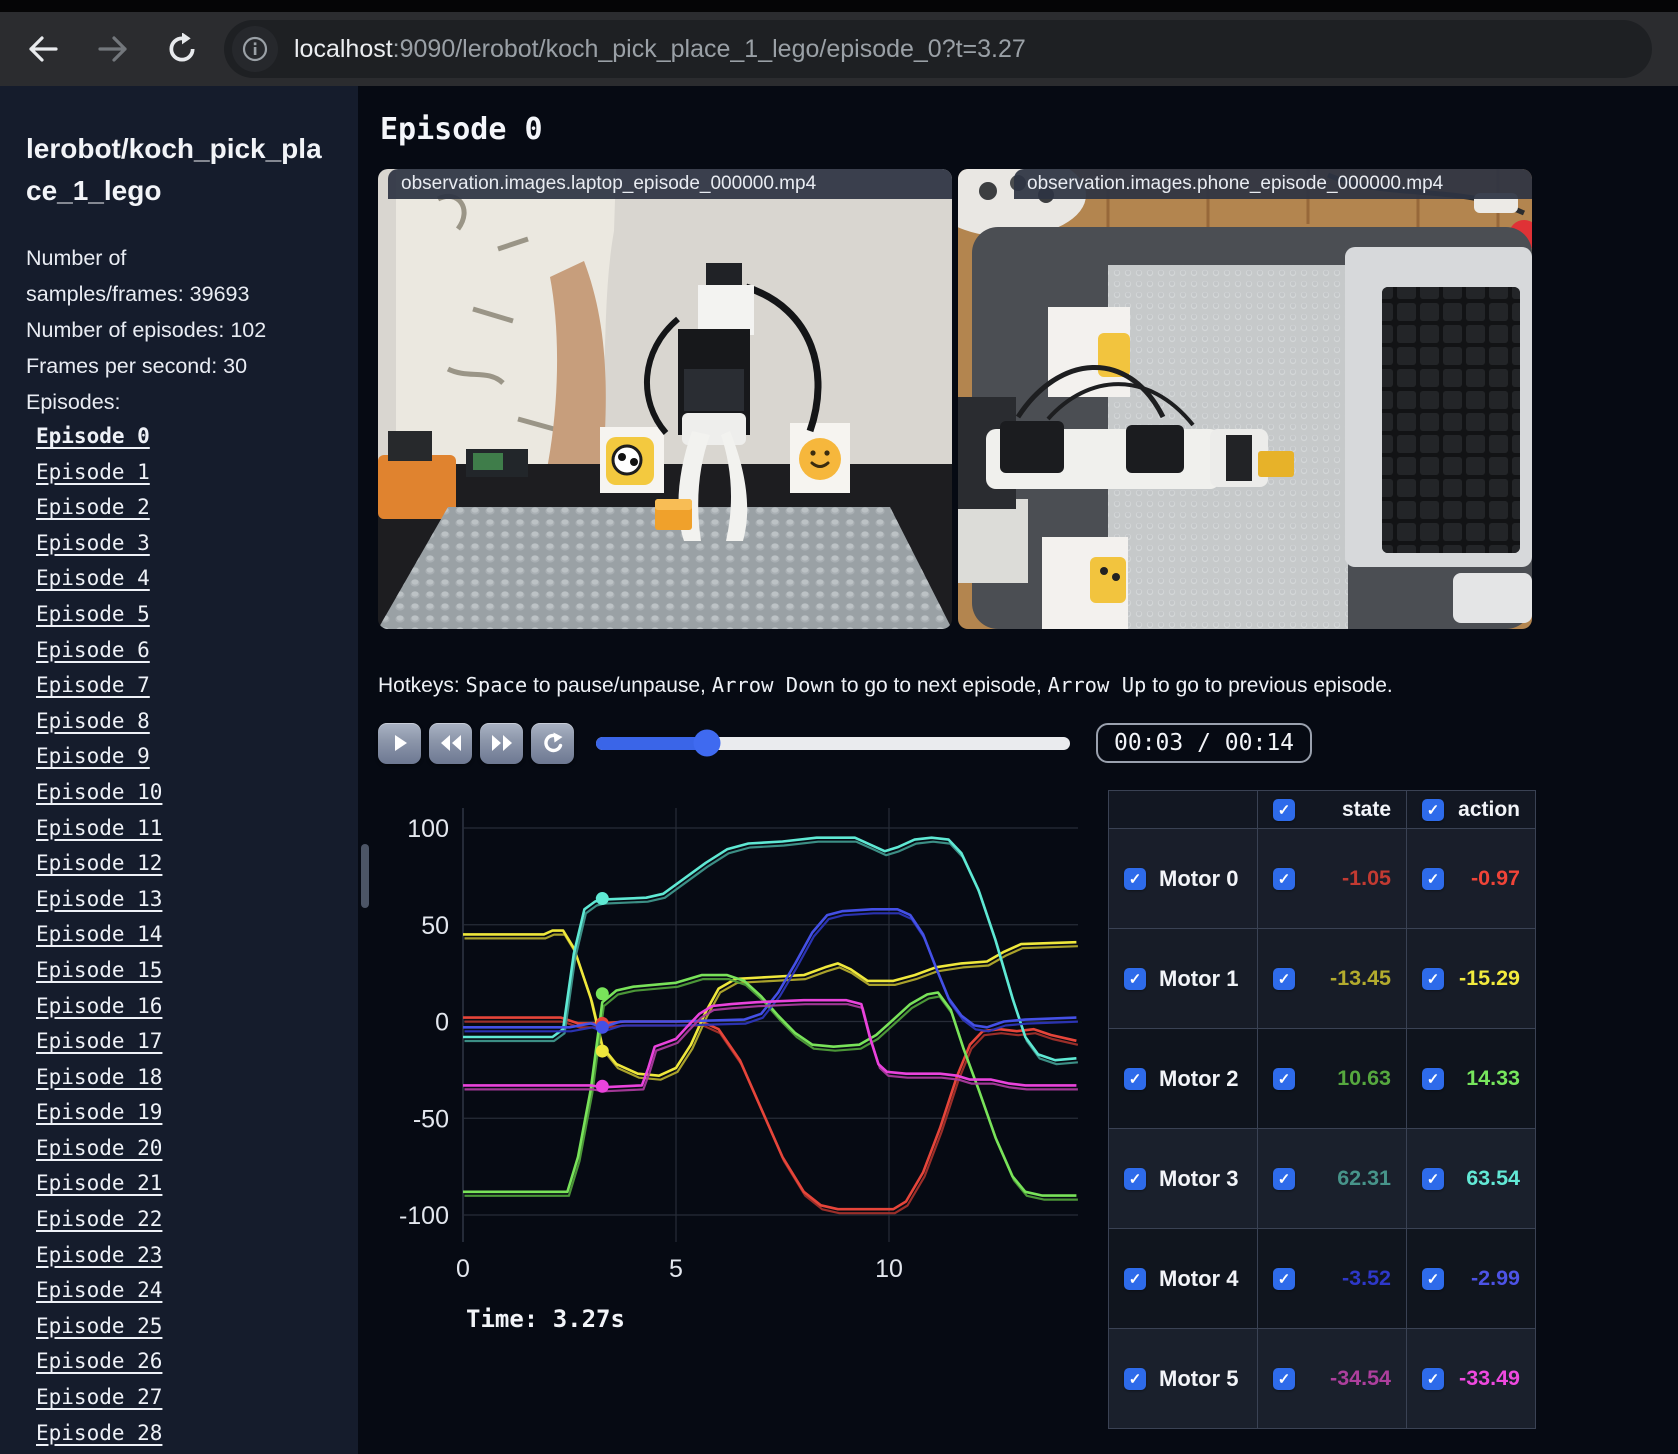 The image size is (1678, 1454). Describe the element at coordinates (1332, 1278) in the screenshot. I see `state-value-cell: ✓ -3.52` at that location.